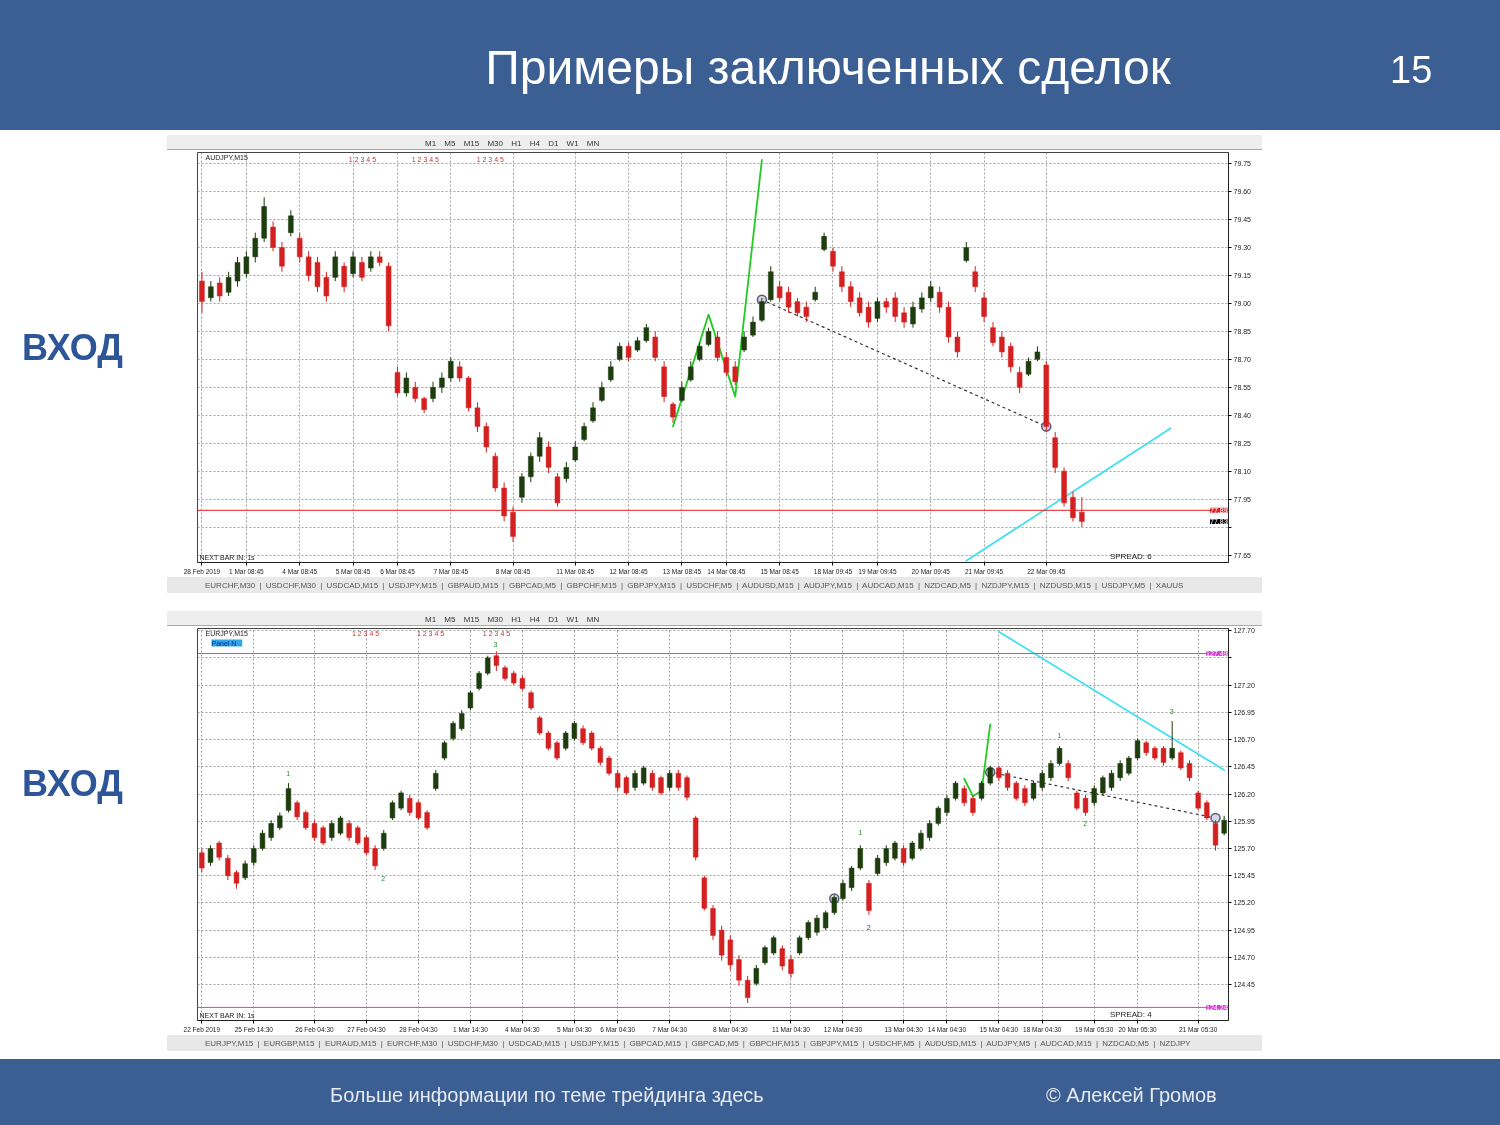  What do you see at coordinates (1131, 556) in the screenshot?
I see `annotation: SPREAD: 6` at bounding box center [1131, 556].